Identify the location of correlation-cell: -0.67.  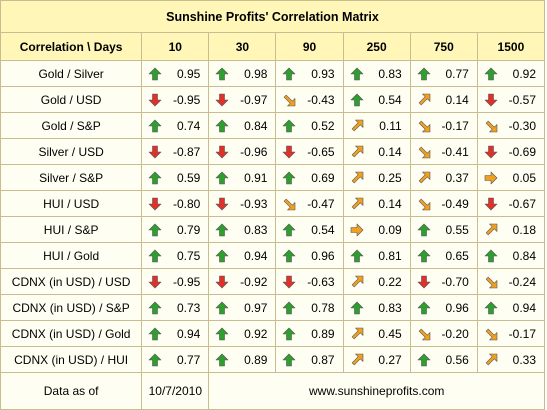
(511, 203).